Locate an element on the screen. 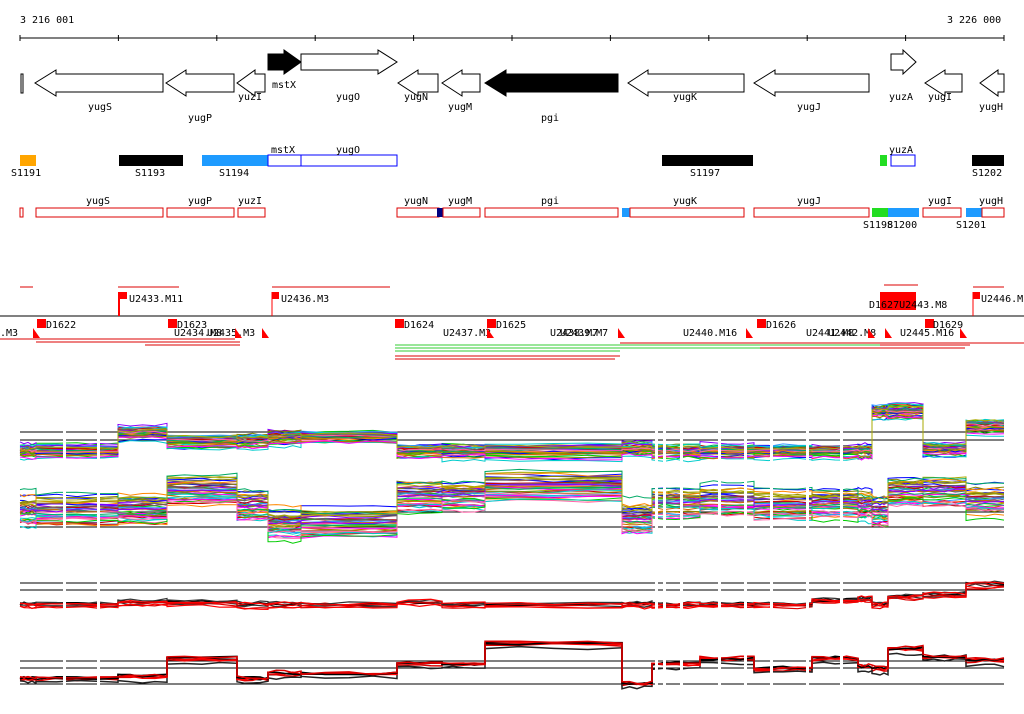 The height and width of the screenshot is (714, 1024). gene-label: yuzA is located at coordinates (901, 97).